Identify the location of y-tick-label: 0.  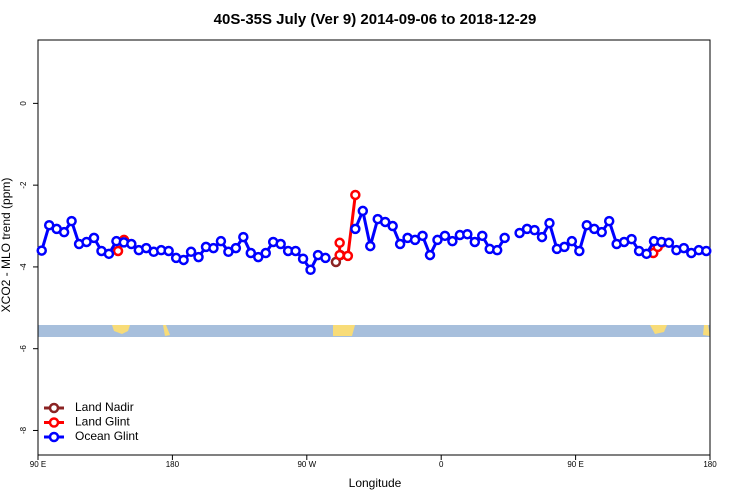
(23, 103).